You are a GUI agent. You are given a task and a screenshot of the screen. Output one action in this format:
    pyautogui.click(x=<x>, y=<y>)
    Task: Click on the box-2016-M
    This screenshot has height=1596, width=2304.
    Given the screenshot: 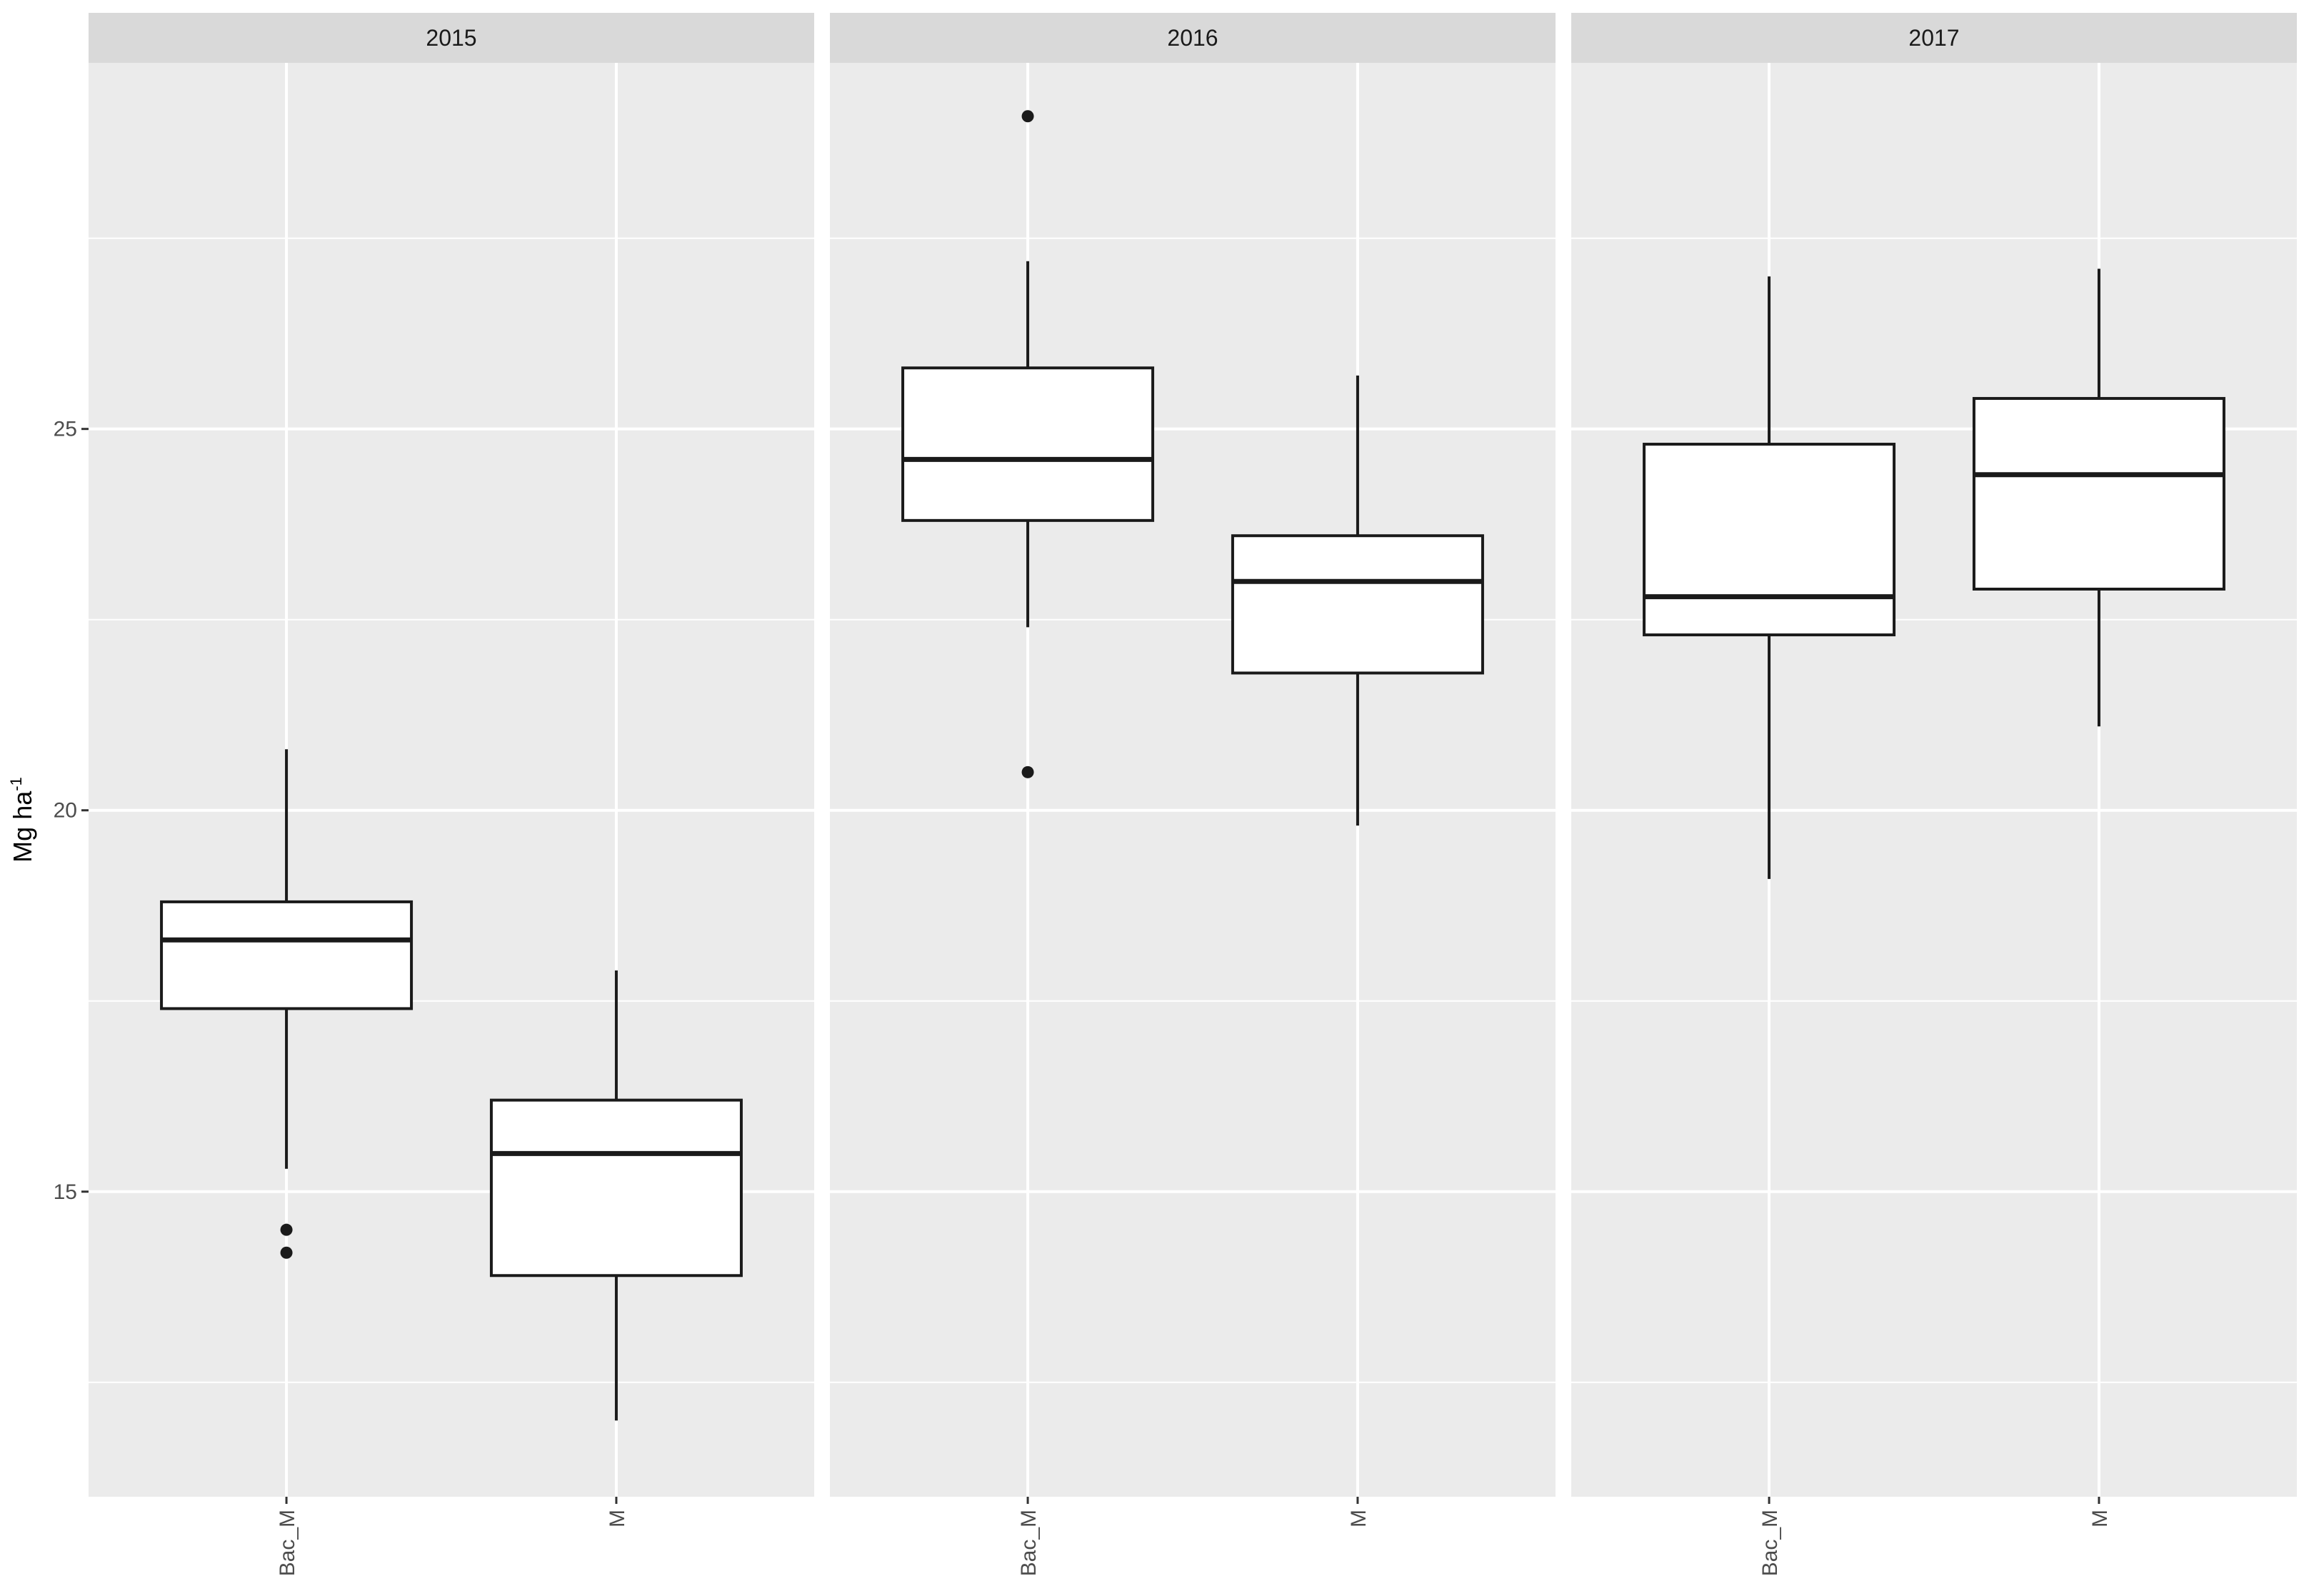 What is the action you would take?
    pyautogui.click(x=1357, y=600)
    